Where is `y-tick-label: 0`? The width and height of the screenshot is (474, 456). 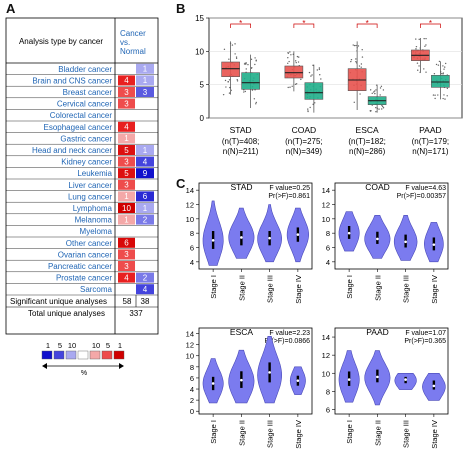
y-tick-label: 0 is located at coordinates (202, 118).